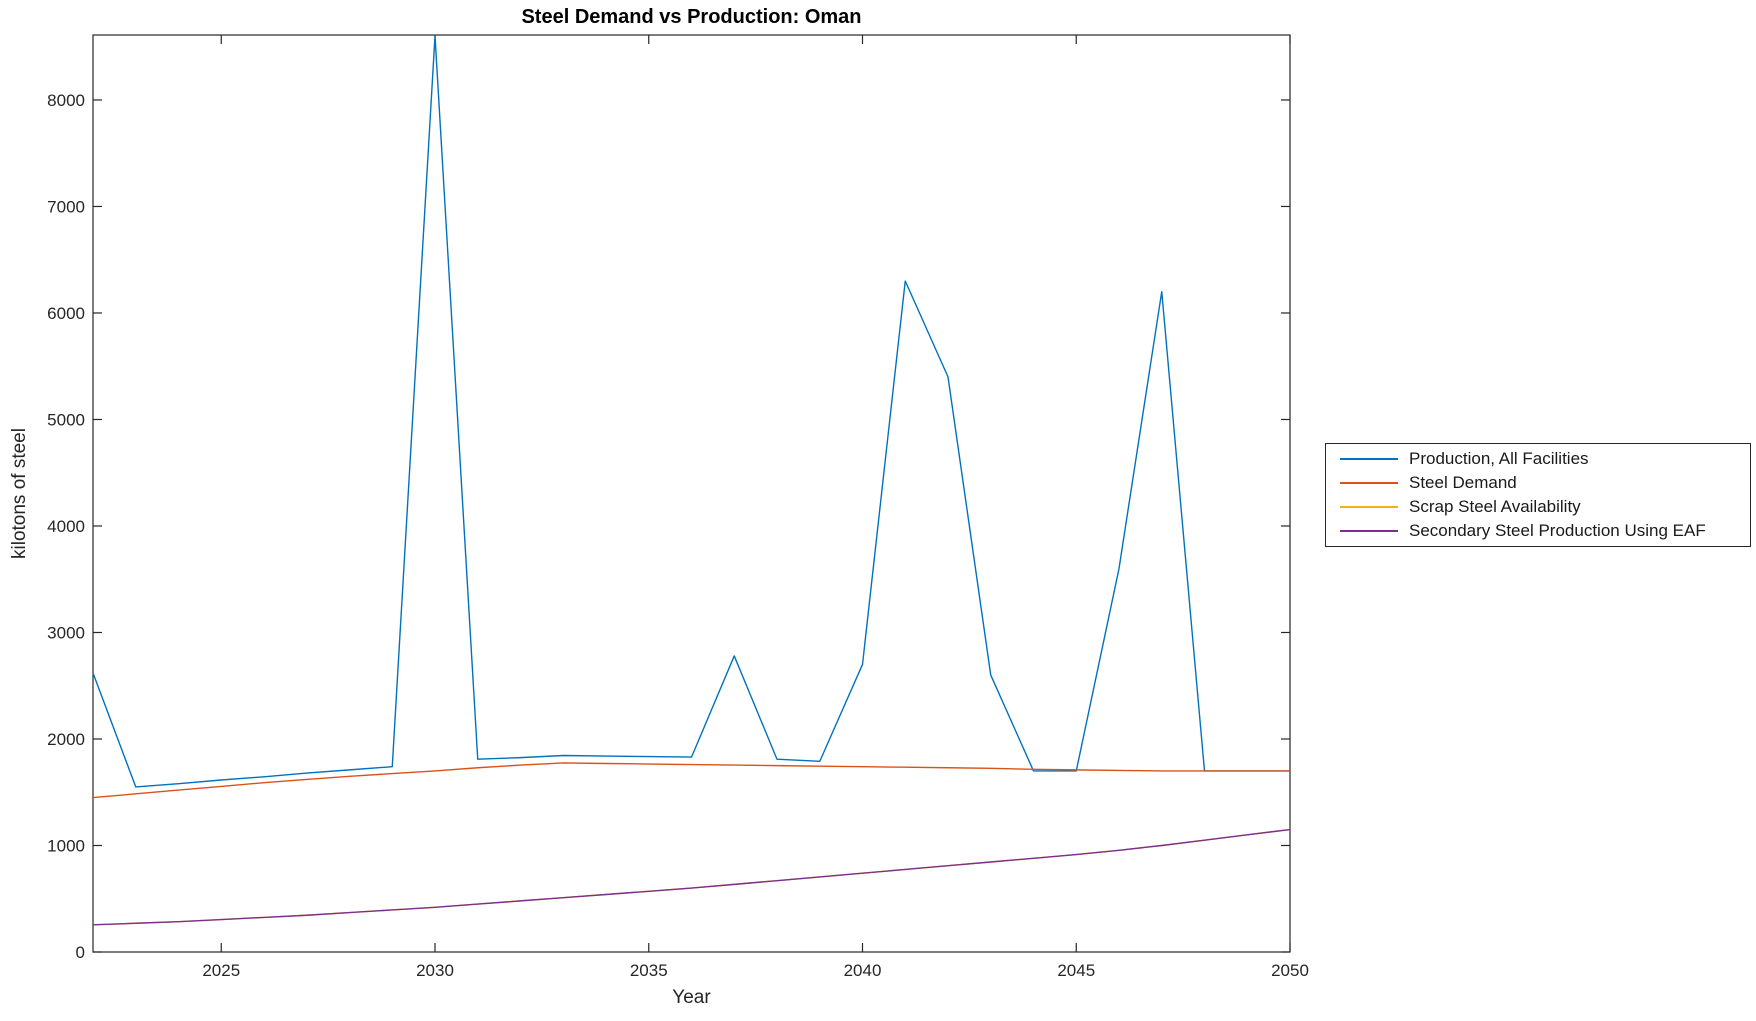 Image resolution: width=1756 pixels, height=1021 pixels. Describe the element at coordinates (66, 419) in the screenshot. I see `y-tick-label: 5000` at that location.